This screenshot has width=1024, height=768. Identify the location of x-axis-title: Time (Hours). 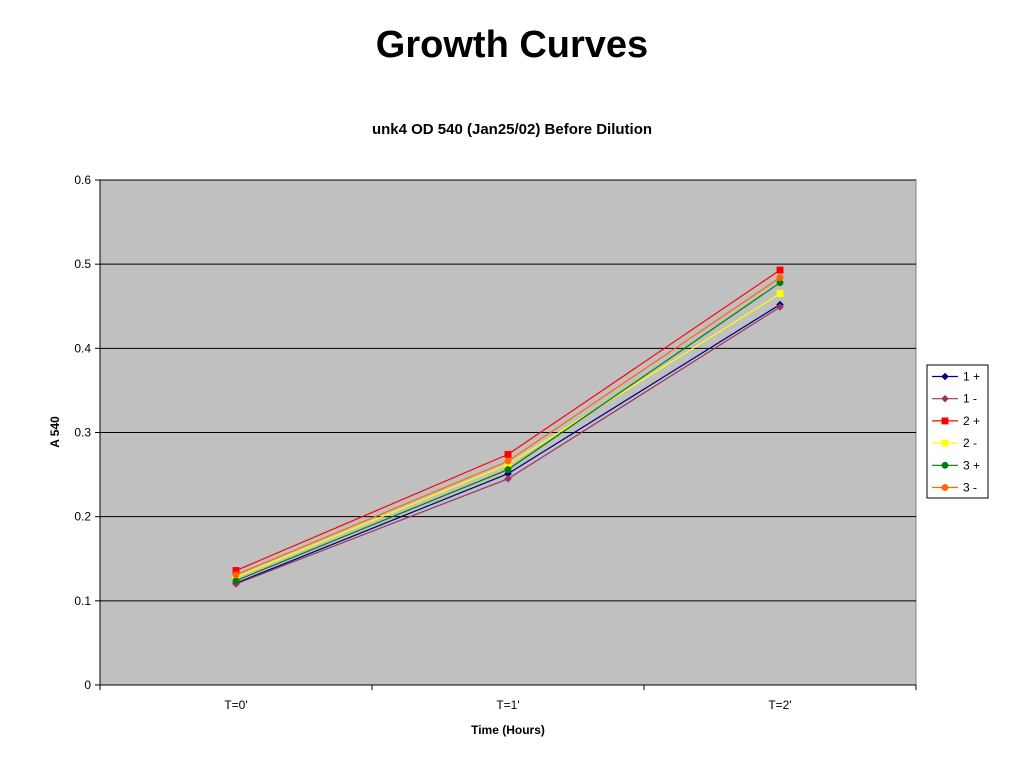
(508, 730).